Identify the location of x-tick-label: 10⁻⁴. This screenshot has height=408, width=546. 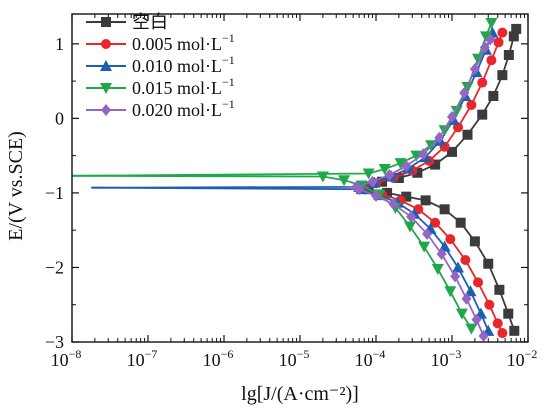
(370, 358).